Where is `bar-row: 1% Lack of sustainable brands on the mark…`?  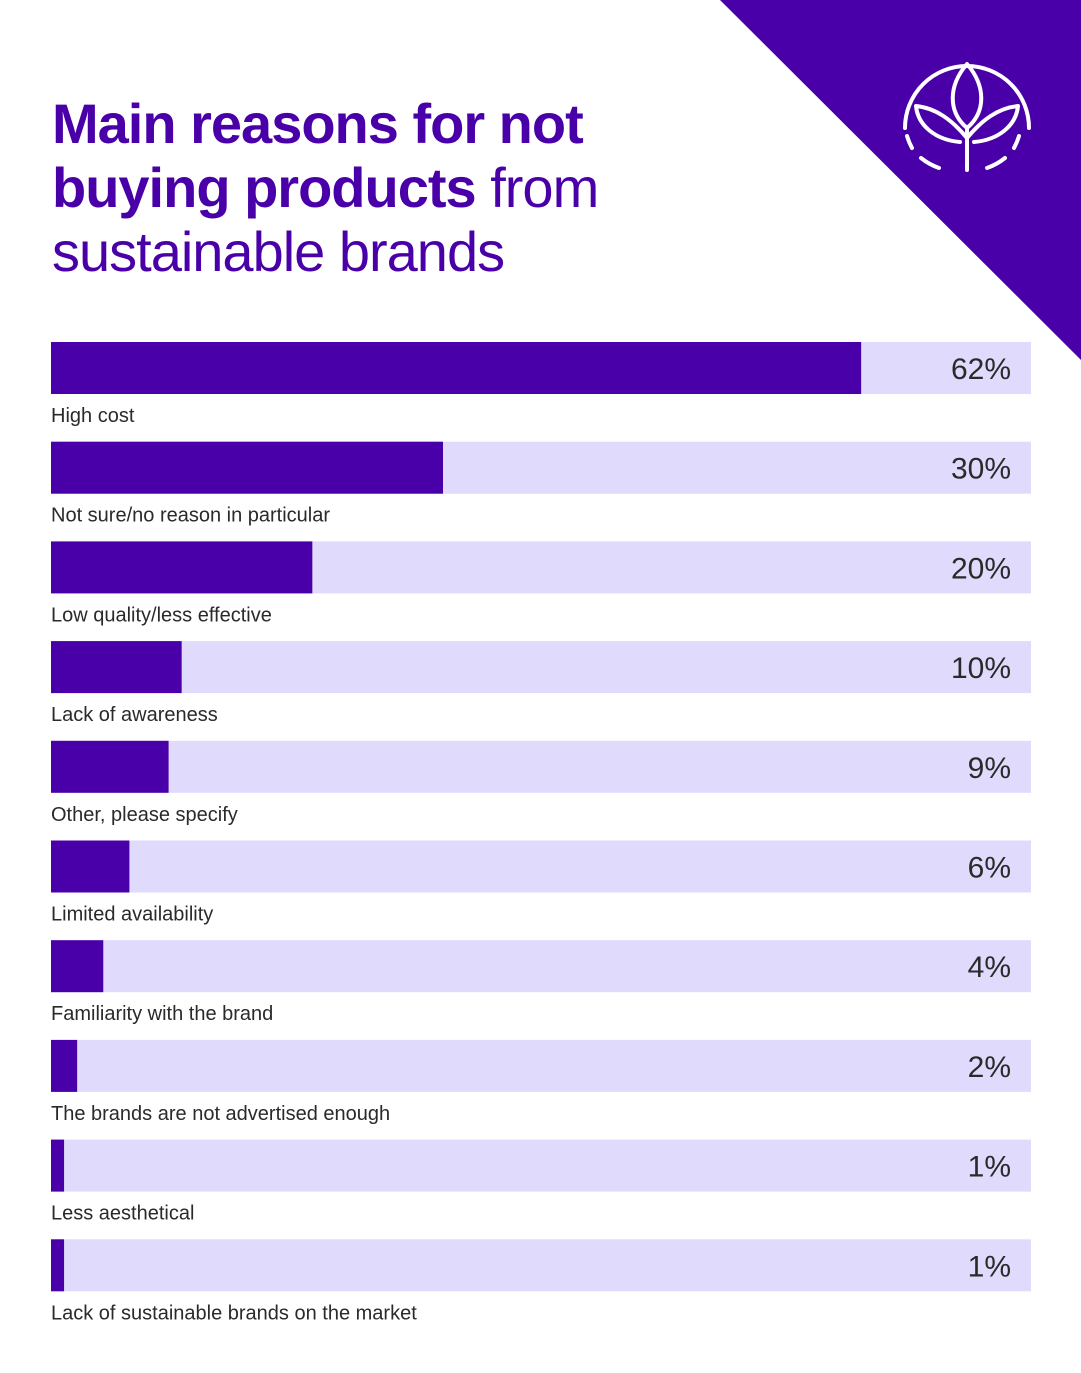
bar-row: 1% Lack of sustainable brands on the mark… is located at coordinates (541, 1281).